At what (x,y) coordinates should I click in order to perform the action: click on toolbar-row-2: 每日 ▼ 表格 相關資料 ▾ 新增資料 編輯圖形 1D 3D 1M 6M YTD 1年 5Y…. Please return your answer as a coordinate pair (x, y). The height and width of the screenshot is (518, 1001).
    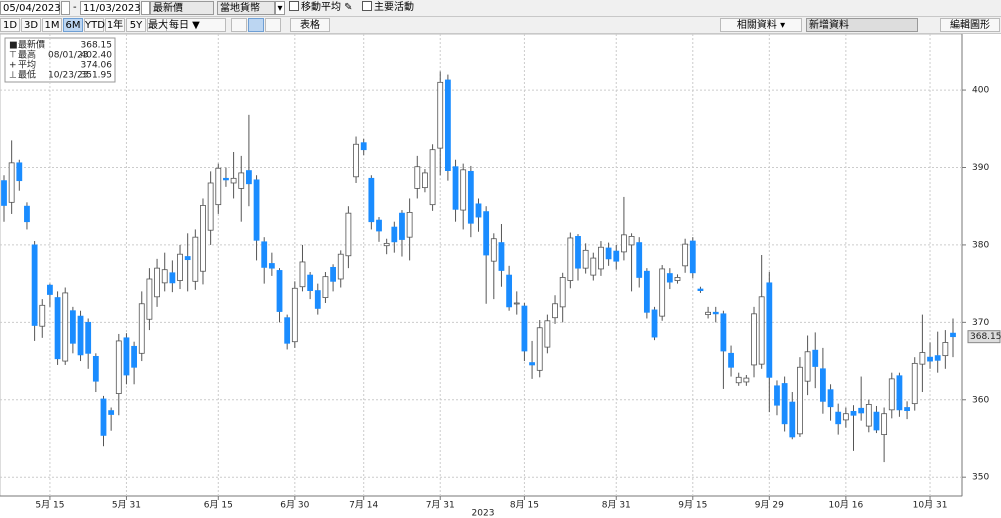
    Looking at the image, I should click on (500, 25).